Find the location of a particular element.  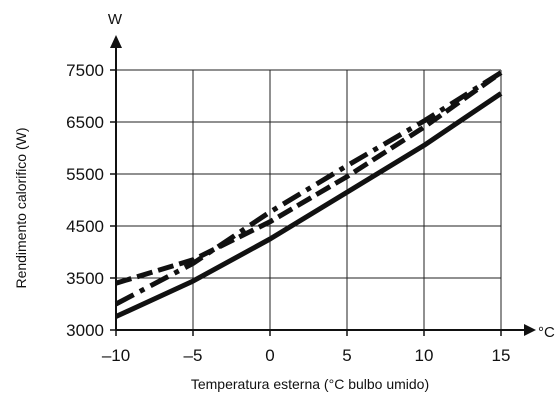

y-axis-label: Rendimento calorifico (W) is located at coordinates (21, 207).